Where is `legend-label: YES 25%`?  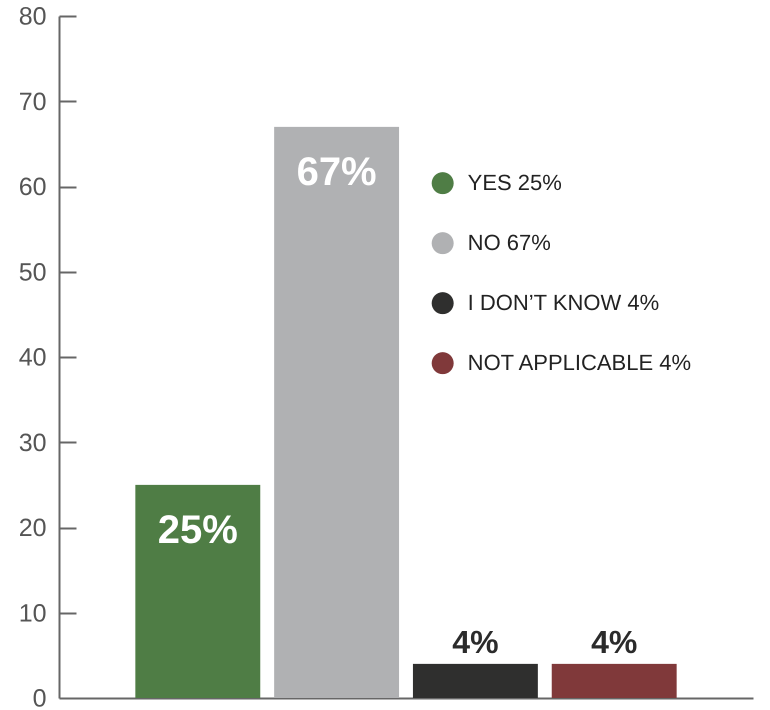
legend-label: YES 25% is located at coordinates (515, 183).